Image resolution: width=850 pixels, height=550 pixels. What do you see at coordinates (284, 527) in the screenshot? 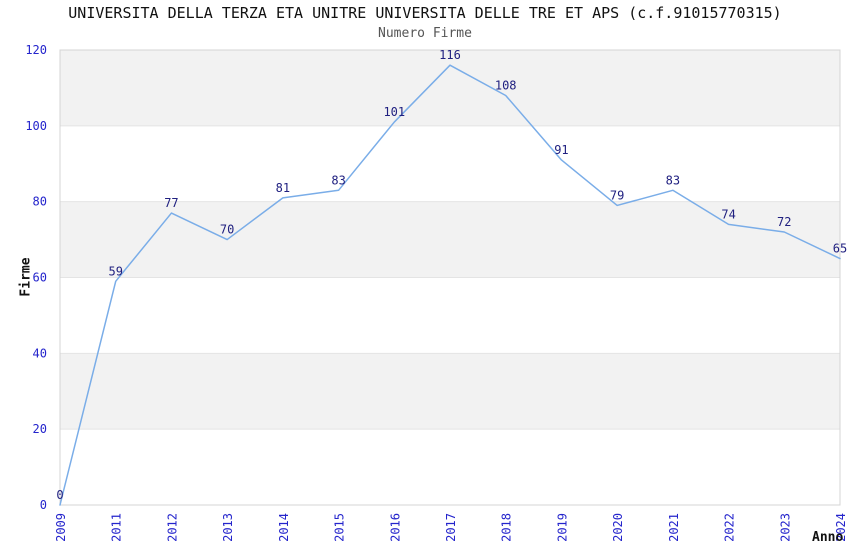
I see `x-tick-label: 2014` at bounding box center [284, 527].